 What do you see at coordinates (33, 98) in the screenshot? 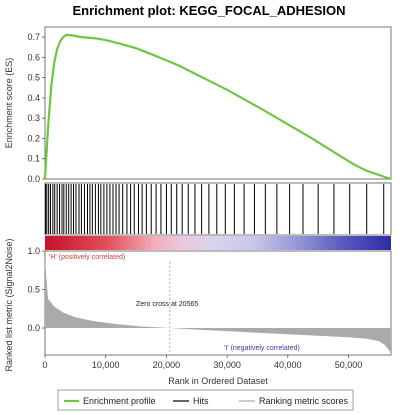
I see `es-y-tick-label: 0.4` at bounding box center [33, 98].